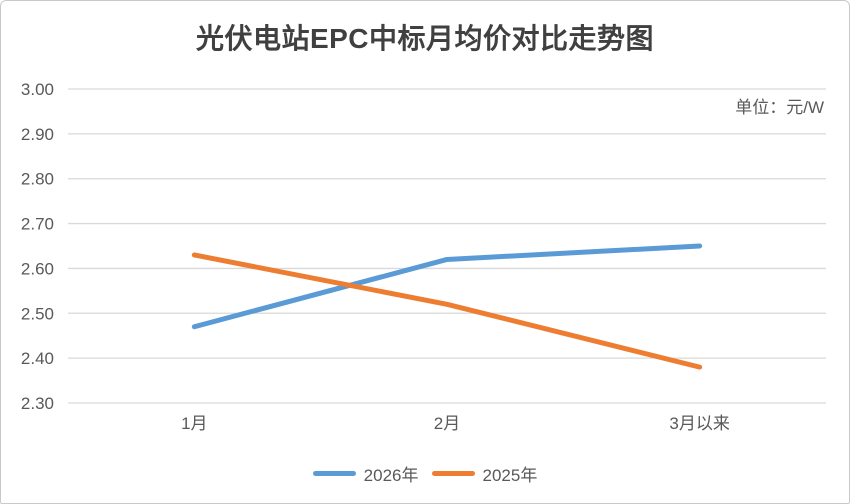 The image size is (850, 504). Describe the element at coordinates (425, 473) in the screenshot. I see `chart-legend: 2026年 2025年` at that location.